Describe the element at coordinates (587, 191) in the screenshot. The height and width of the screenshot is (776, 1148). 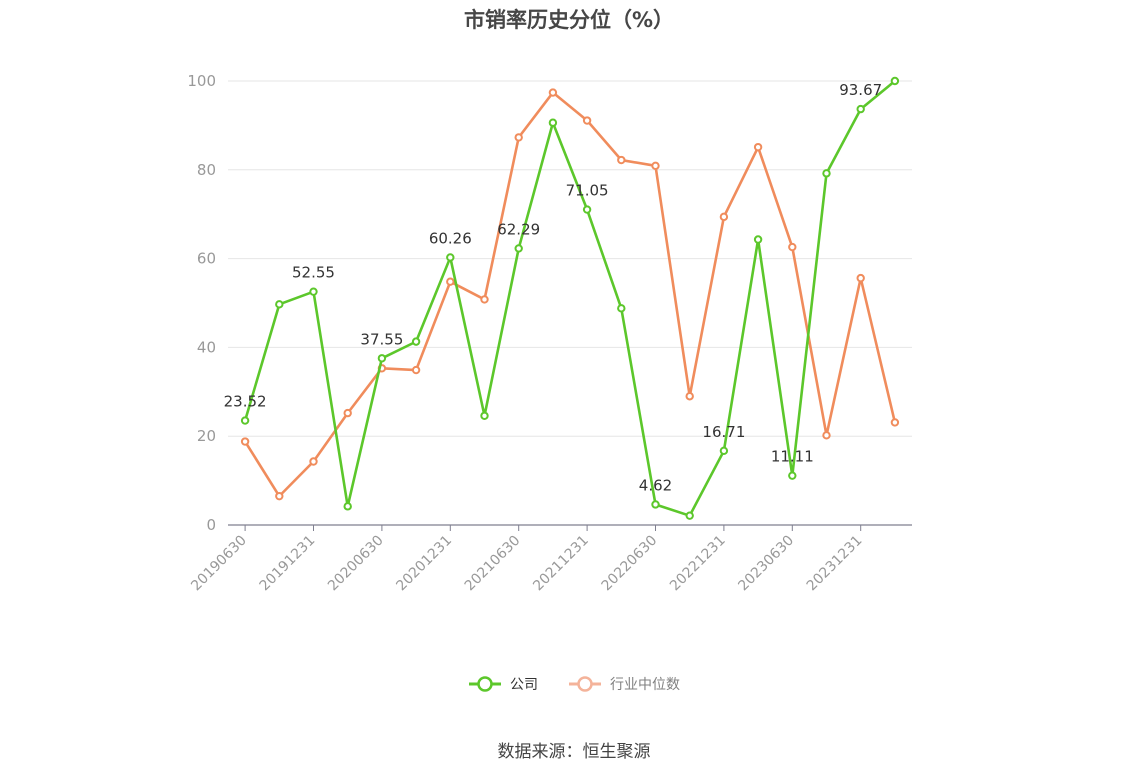
I see `data-label: 71.05` at that location.